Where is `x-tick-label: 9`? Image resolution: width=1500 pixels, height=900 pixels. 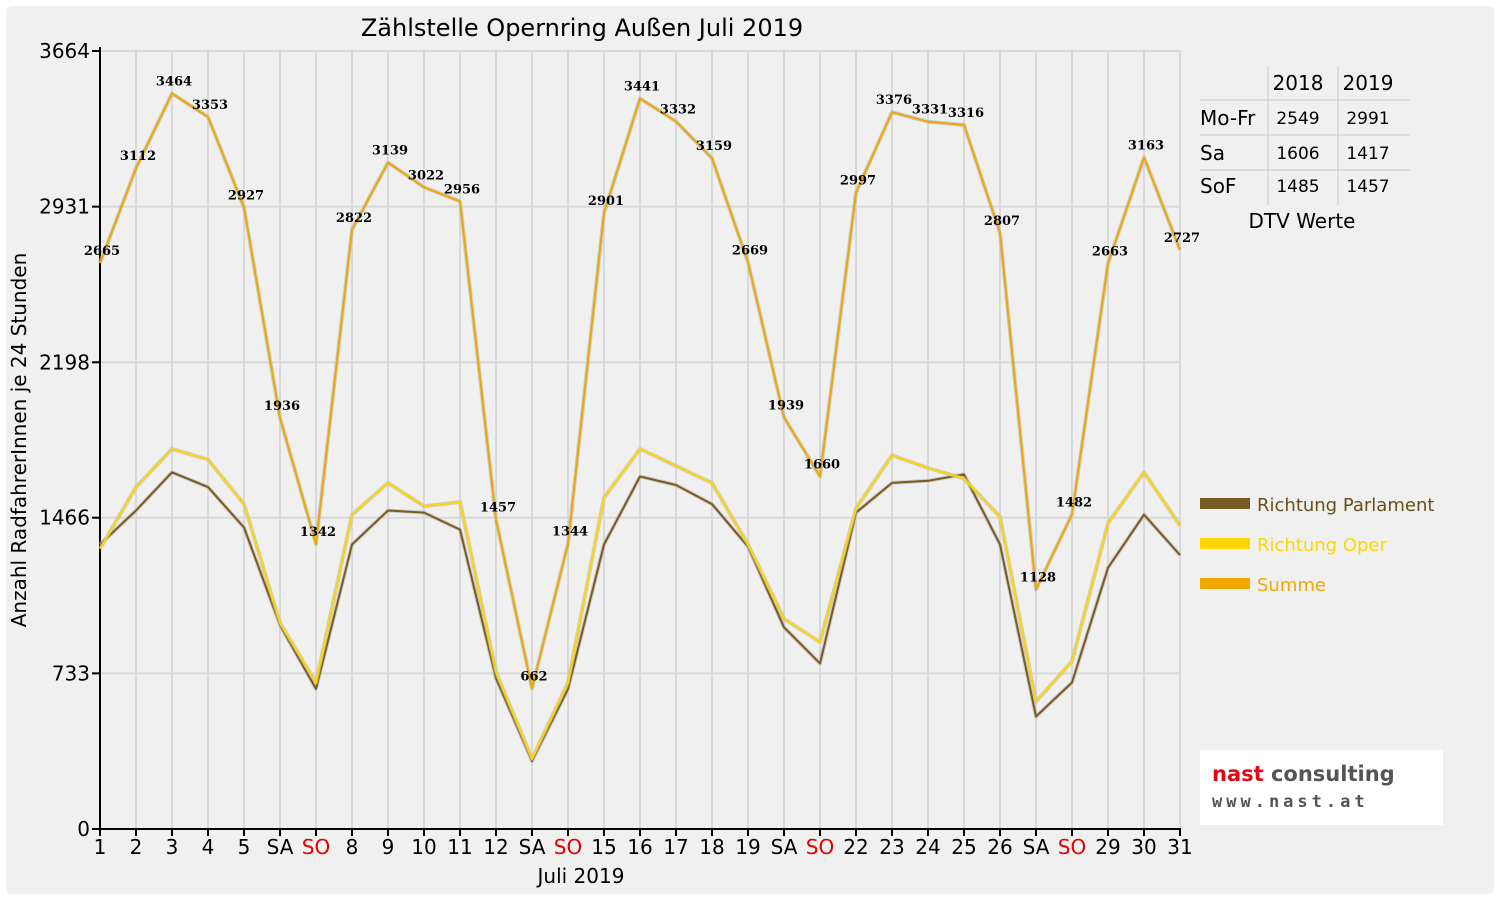 x-tick-label: 9 is located at coordinates (388, 847).